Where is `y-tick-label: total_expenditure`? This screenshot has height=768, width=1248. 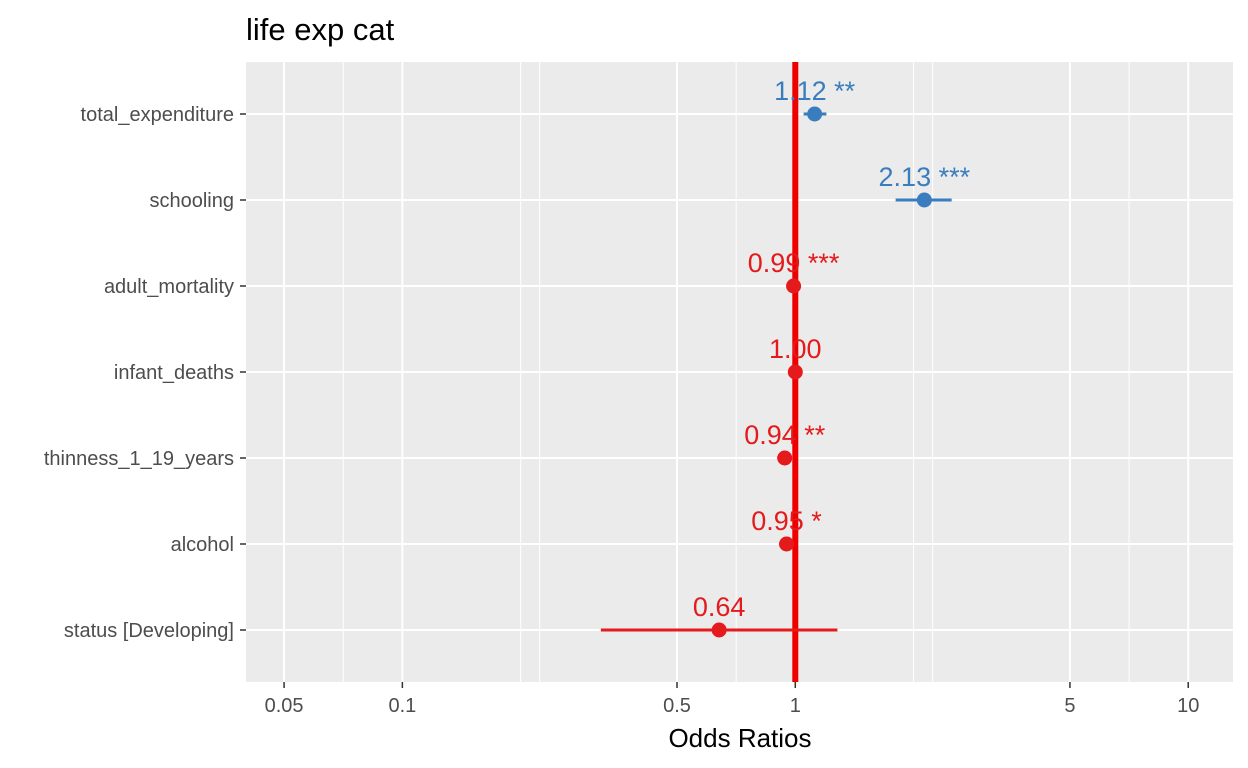 y-tick-label: total_expenditure is located at coordinates (157, 115).